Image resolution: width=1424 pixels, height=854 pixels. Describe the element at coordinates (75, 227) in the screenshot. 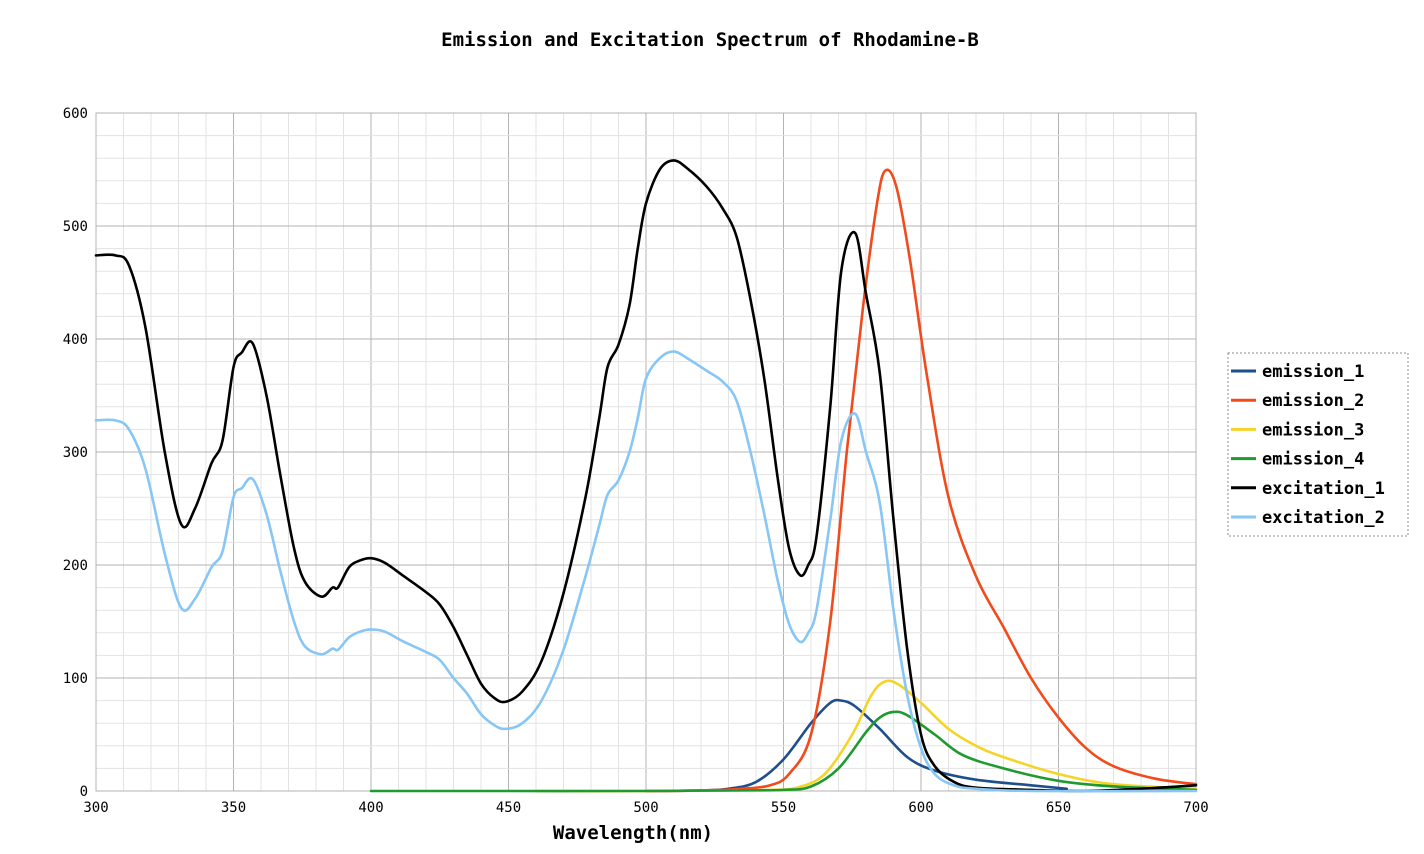

I see `y-tick-label: 500` at that location.